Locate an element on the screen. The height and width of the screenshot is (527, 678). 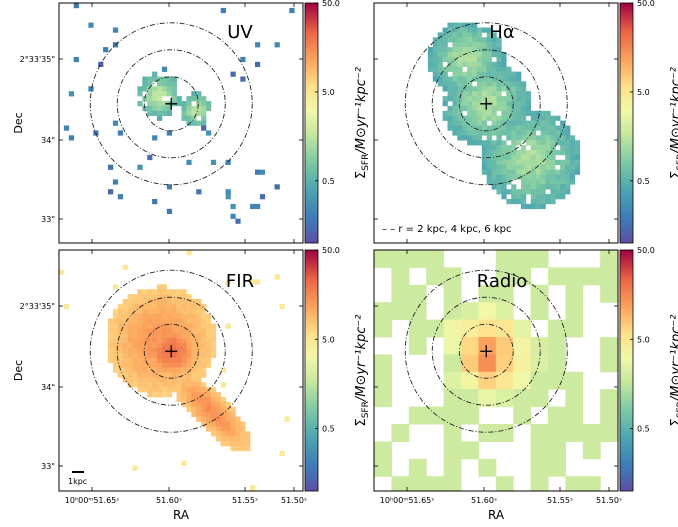
y-axis-label: Dec is located at coordinates (18, 370).